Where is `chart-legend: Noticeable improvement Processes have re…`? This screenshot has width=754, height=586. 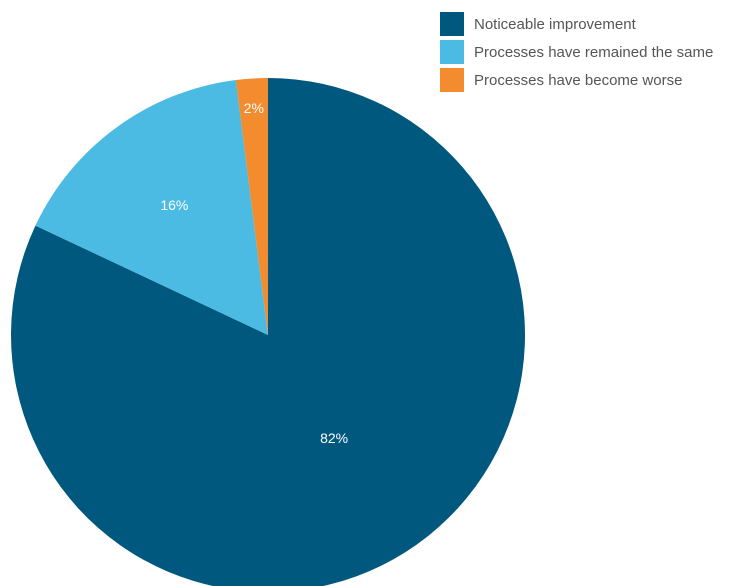 chart-legend: Noticeable improvement Processes have re… is located at coordinates (576, 54).